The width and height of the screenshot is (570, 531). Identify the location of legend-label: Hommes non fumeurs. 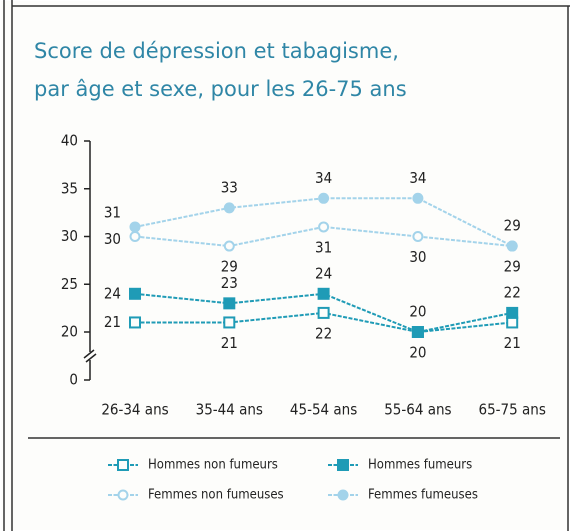
(213, 465).